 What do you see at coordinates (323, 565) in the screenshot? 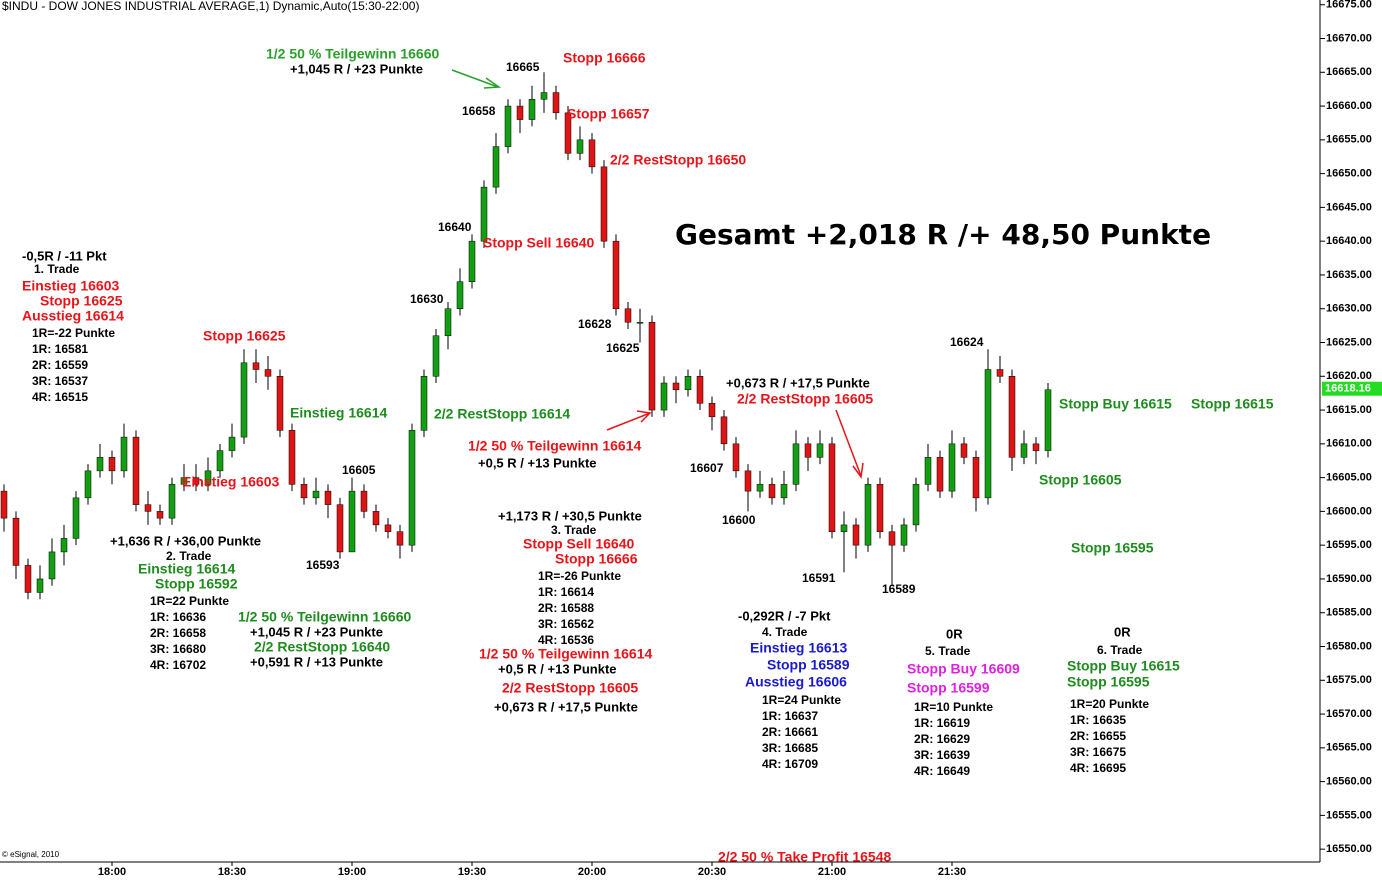
I see `annotation: 16593` at bounding box center [323, 565].